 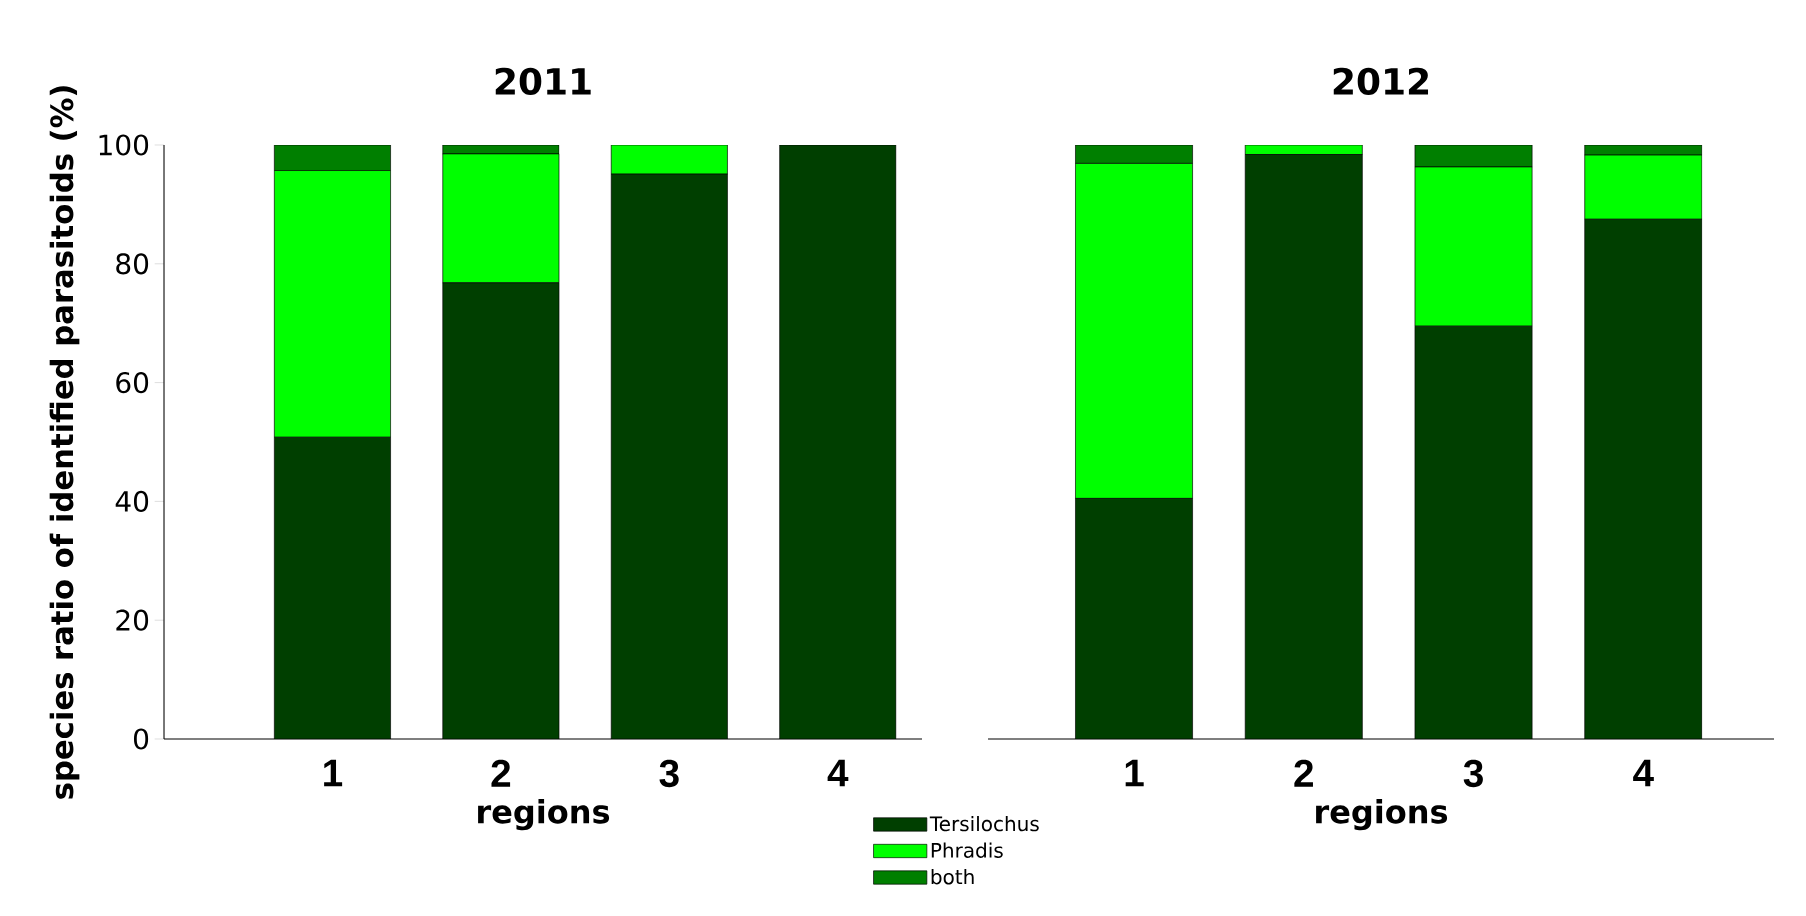 I want to click on legend-label: Tersilochus, so click(x=984, y=823).